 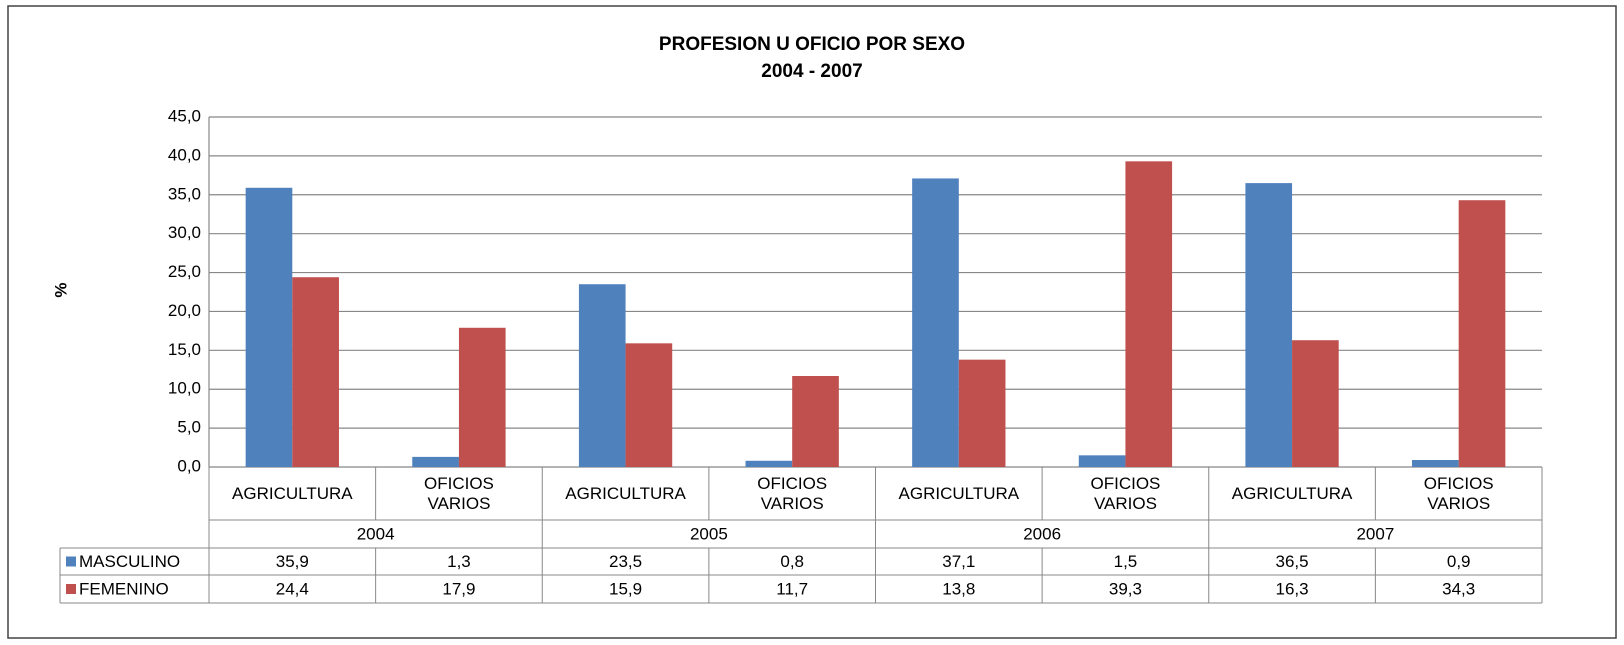 What do you see at coordinates (184, 349) in the screenshot?
I see `y-tick-label: 15,0` at bounding box center [184, 349].